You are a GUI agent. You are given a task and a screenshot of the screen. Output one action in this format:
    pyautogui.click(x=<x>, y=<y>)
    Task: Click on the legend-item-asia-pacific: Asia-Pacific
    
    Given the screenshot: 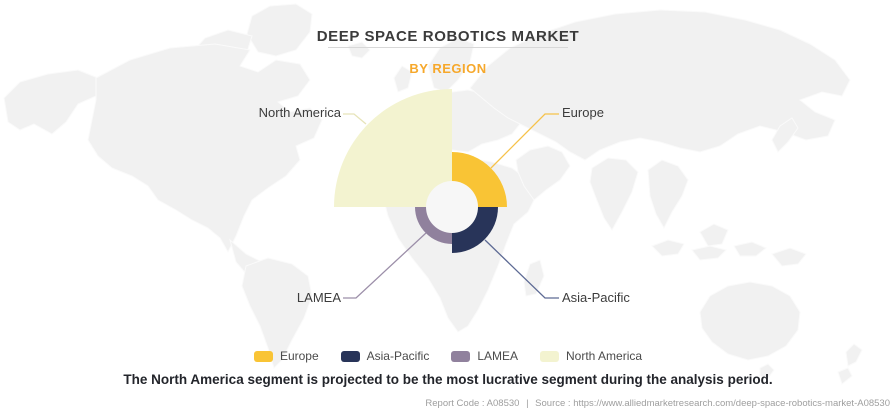 What is the action you would take?
    pyautogui.click(x=385, y=356)
    